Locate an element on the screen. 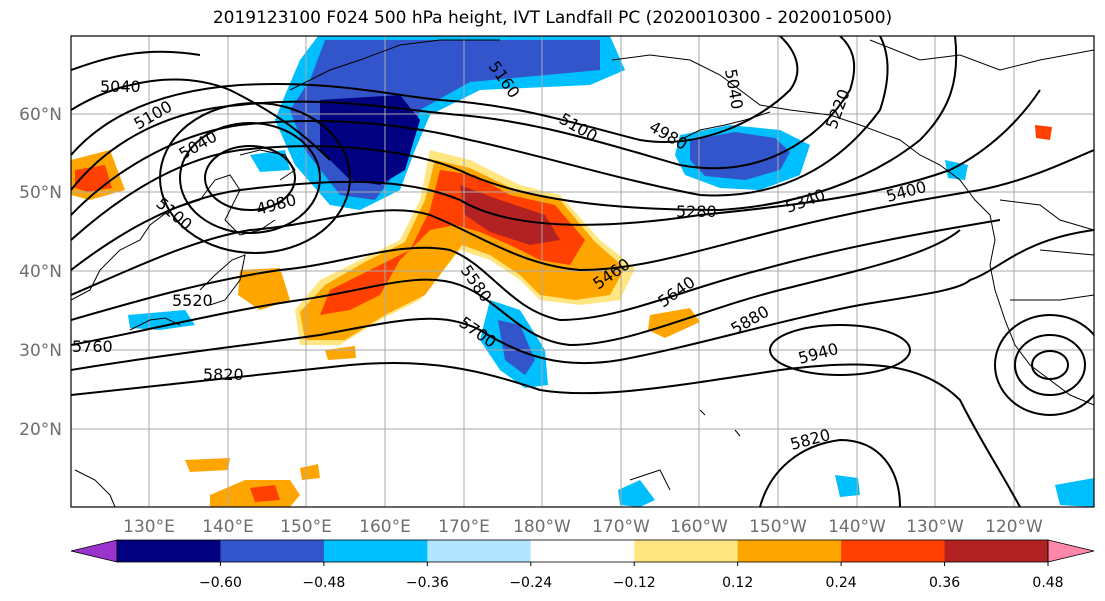 The height and width of the screenshot is (601, 1105). longitude-label: 160°E is located at coordinates (385, 527).